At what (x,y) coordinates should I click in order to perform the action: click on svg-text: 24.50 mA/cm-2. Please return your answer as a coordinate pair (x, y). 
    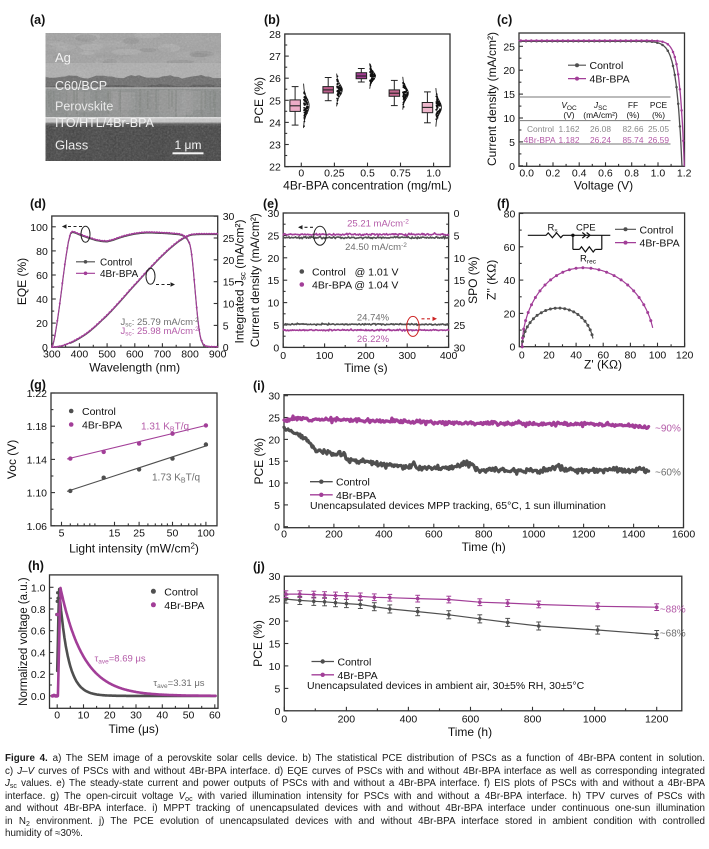
    Looking at the image, I should click on (376, 247).